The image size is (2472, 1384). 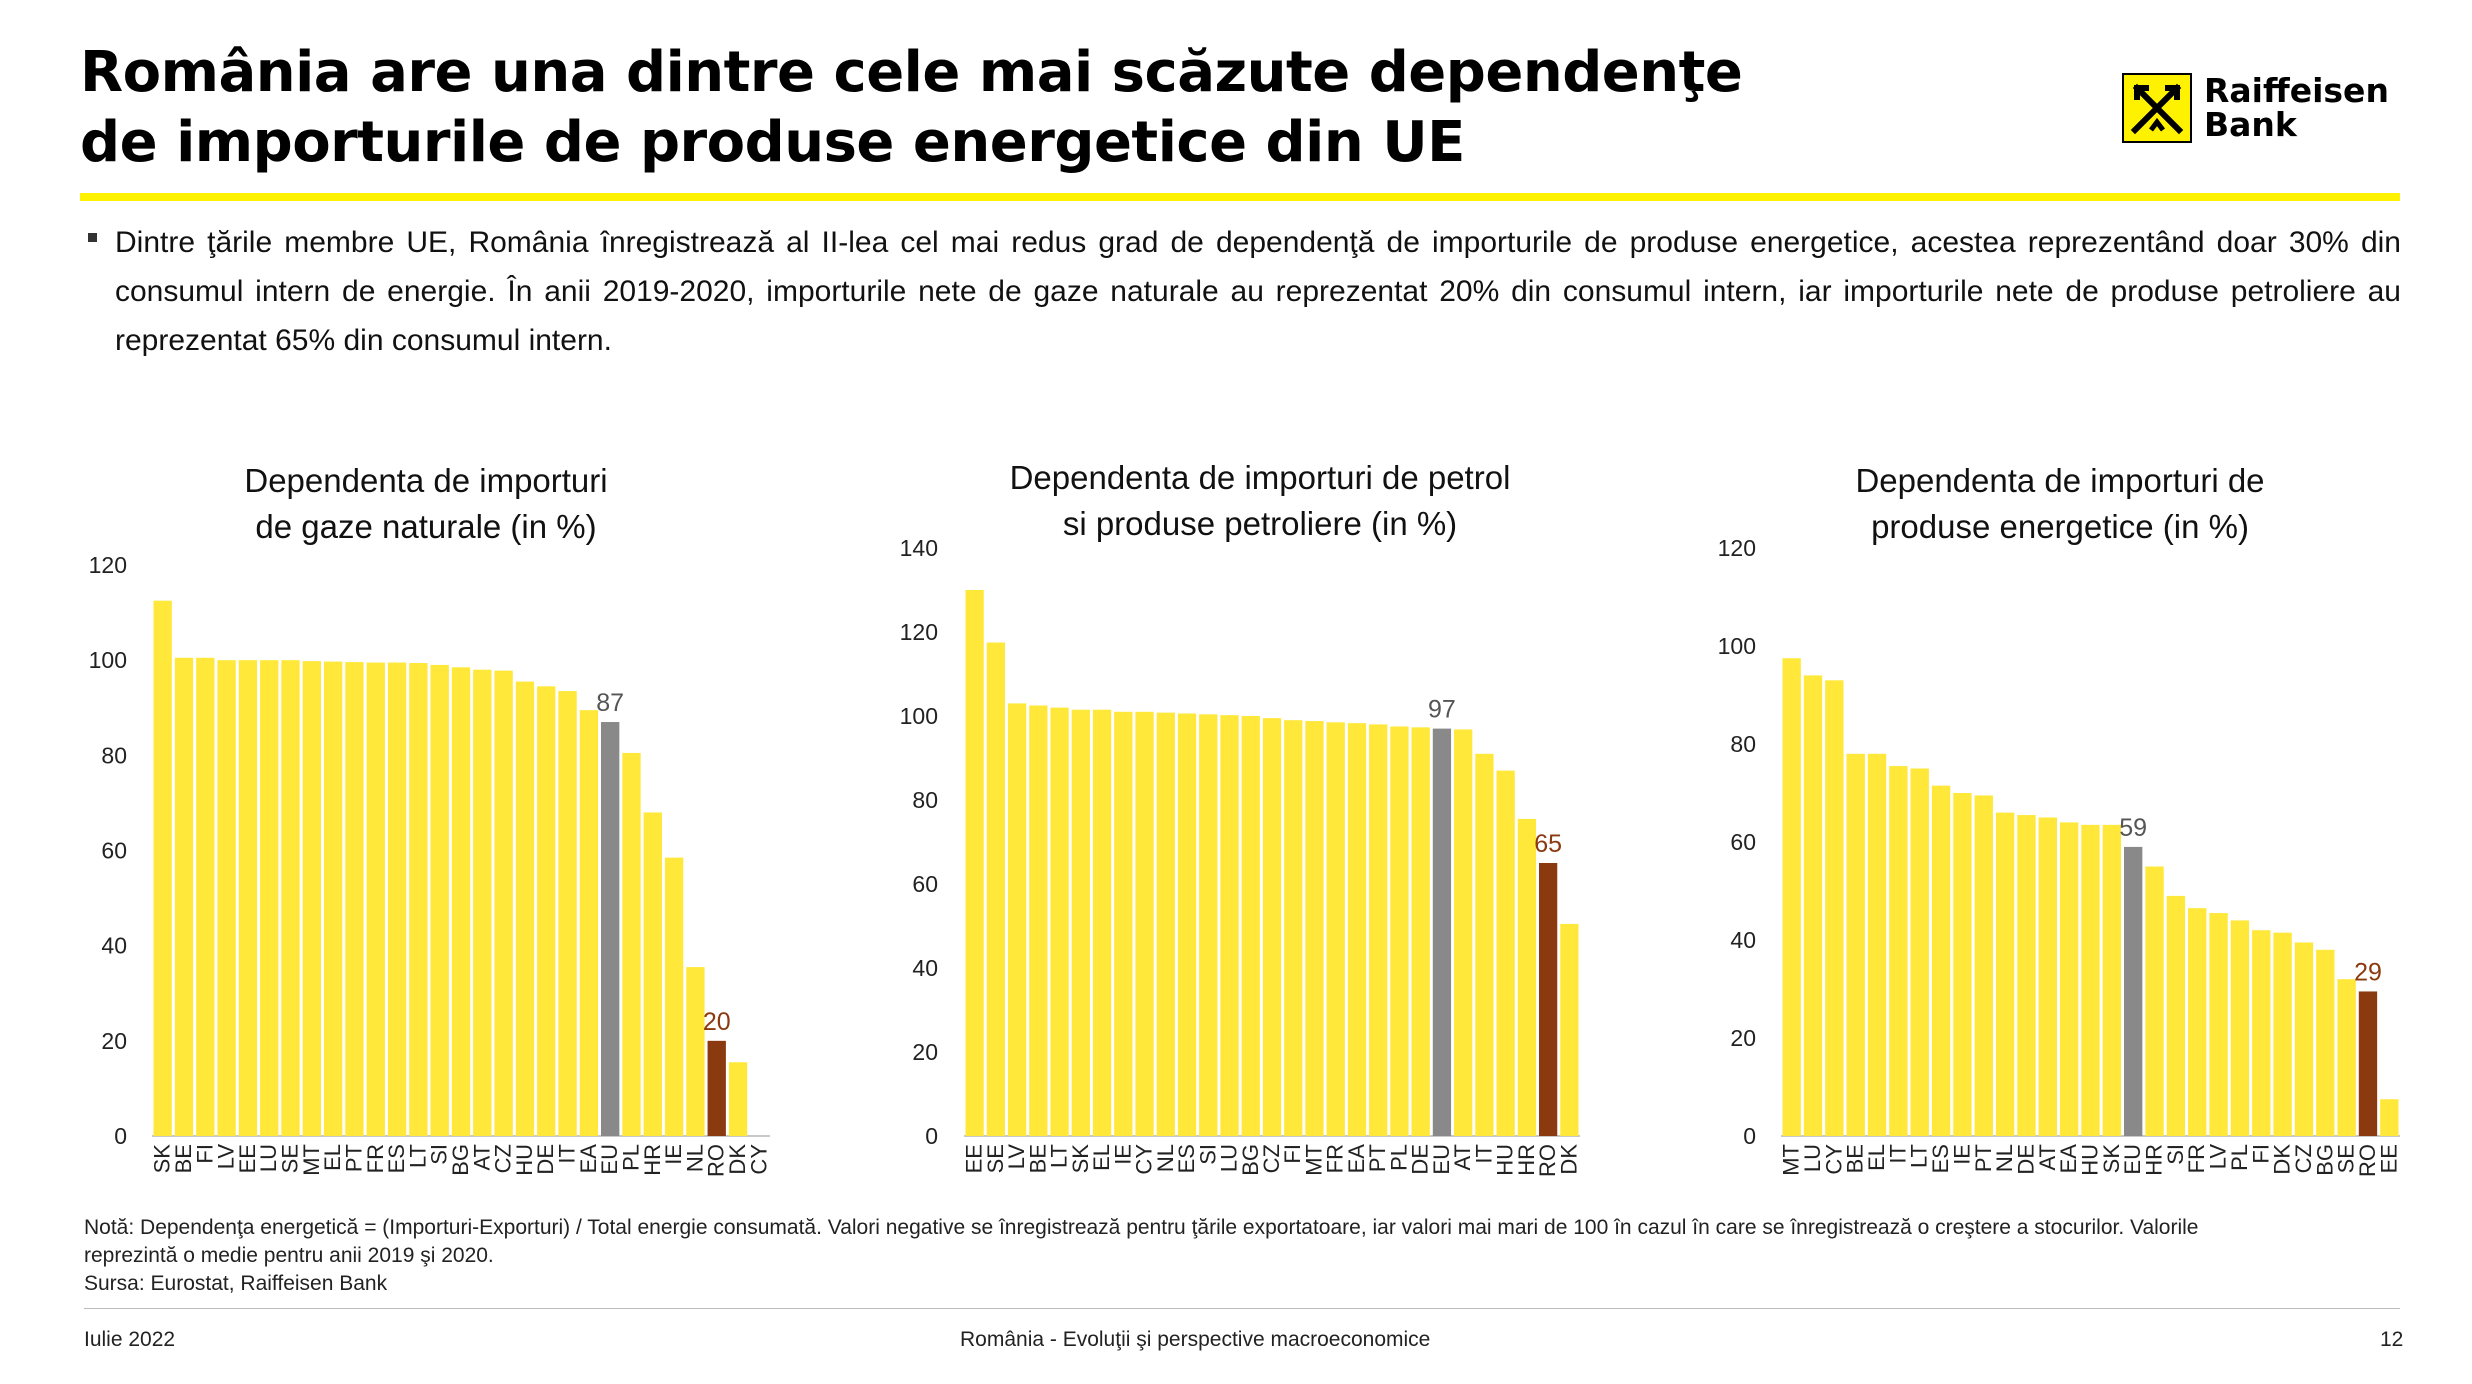 What do you see at coordinates (2346, 1158) in the screenshot?
I see `x-tick-label: SE` at bounding box center [2346, 1158].